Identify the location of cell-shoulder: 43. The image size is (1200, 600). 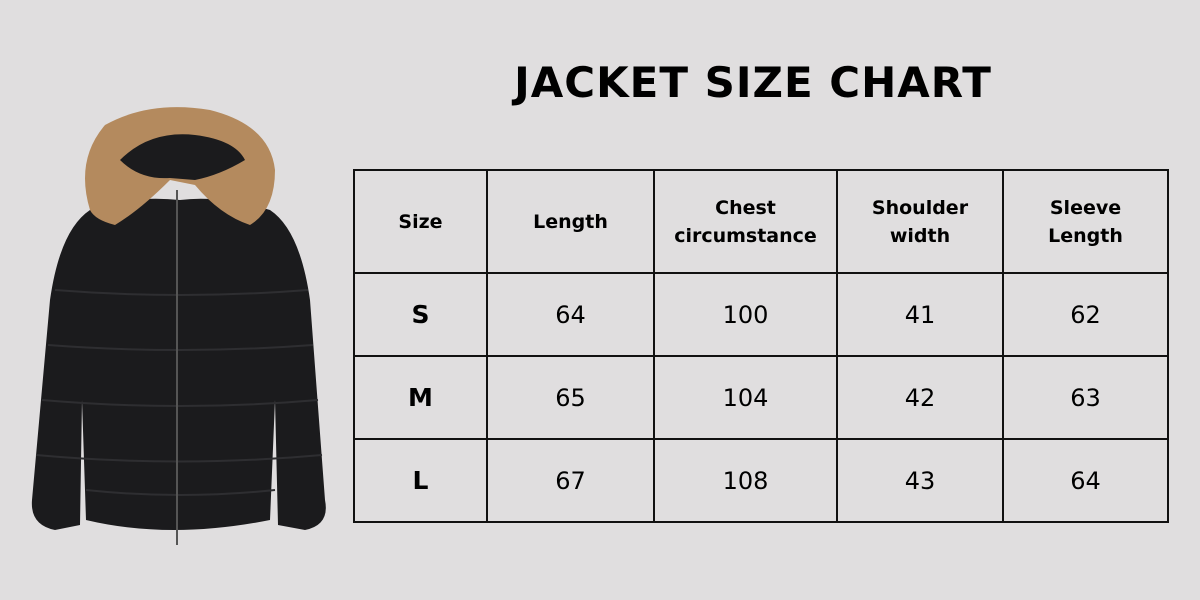
(920, 480).